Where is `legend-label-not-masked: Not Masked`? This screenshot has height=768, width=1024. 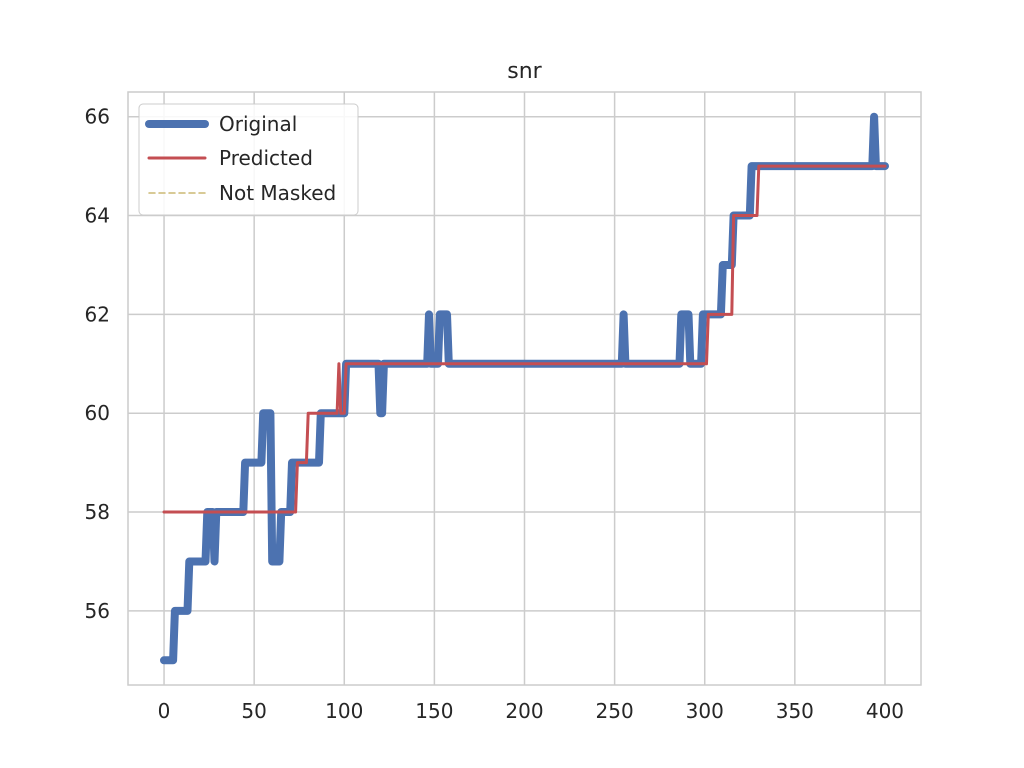
legend-label-not-masked: Not Masked is located at coordinates (277, 193).